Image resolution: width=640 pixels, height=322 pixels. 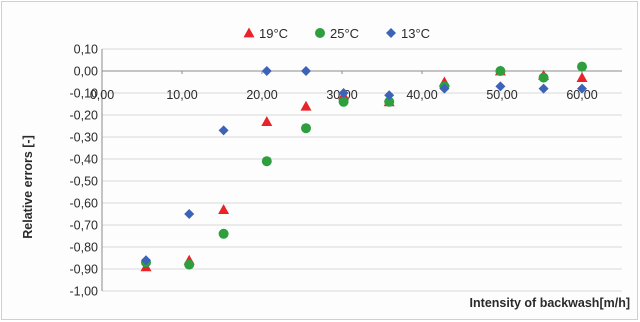 I want to click on y-tick-label: -1,00, so click(x=84, y=292).